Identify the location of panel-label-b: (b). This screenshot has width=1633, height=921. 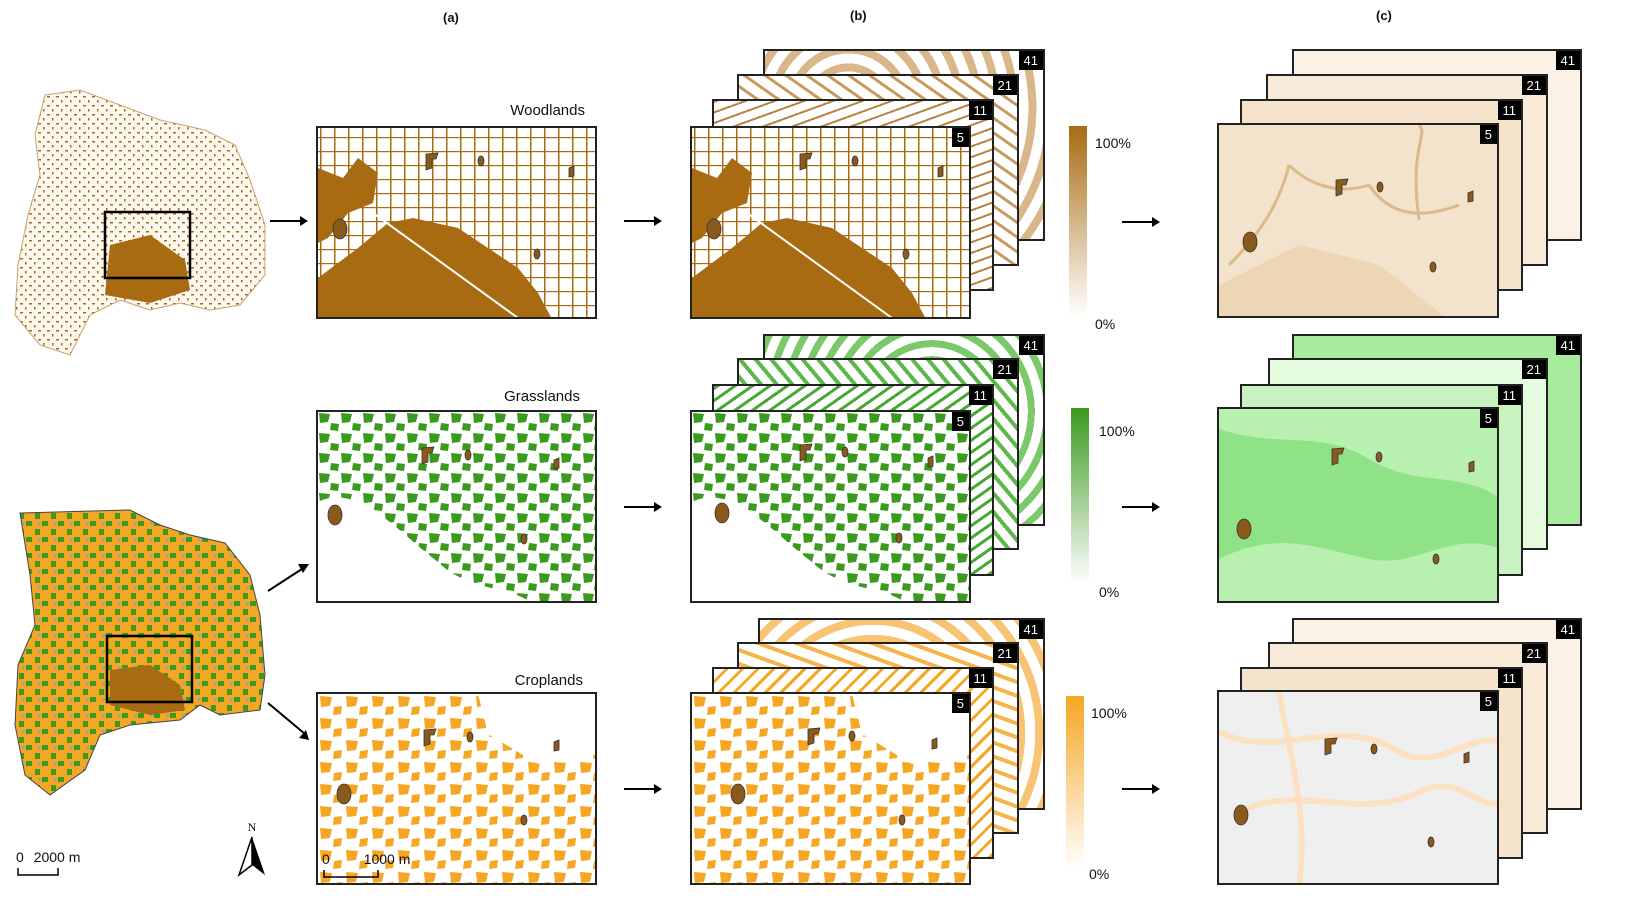
(858, 15).